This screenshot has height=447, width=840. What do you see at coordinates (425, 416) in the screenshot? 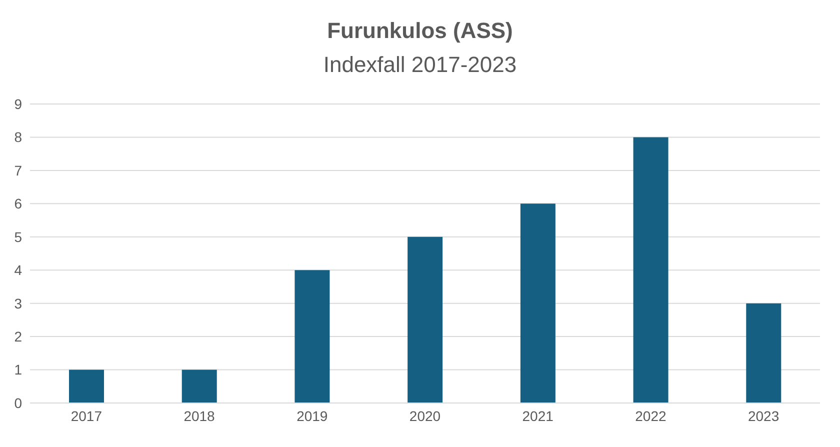
I see `x-tick-label: 2020` at bounding box center [425, 416].